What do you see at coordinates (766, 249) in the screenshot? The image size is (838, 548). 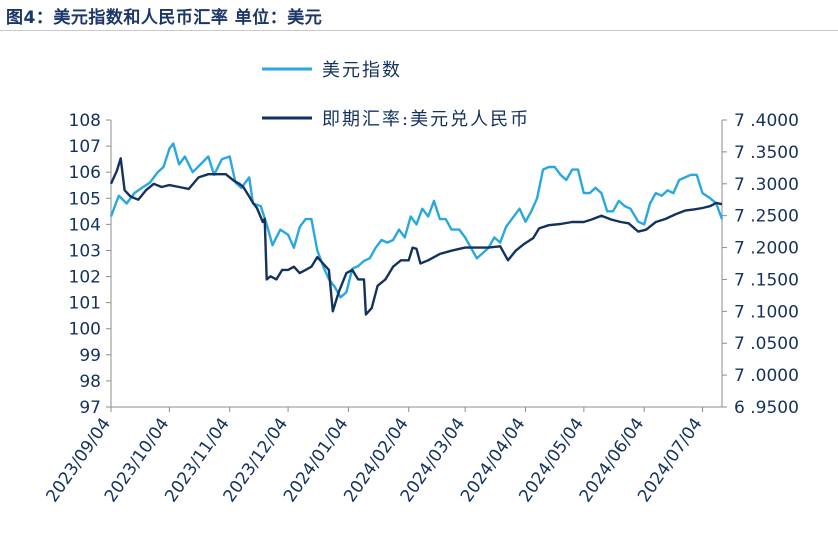 I see `right-axis-tick-label: 7 .2000` at bounding box center [766, 249].